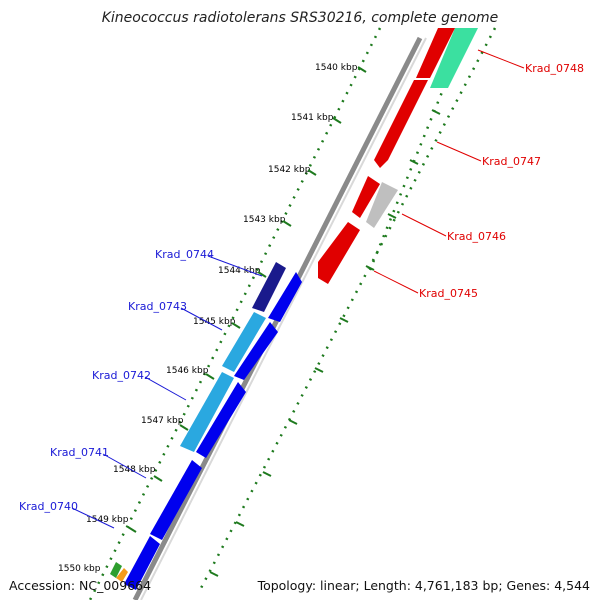 Image resolution: width=600 pixels, height=600 pixels. What do you see at coordinates (285, 297) in the screenshot?
I see `gene-krad-0744-arrow` at bounding box center [285, 297].